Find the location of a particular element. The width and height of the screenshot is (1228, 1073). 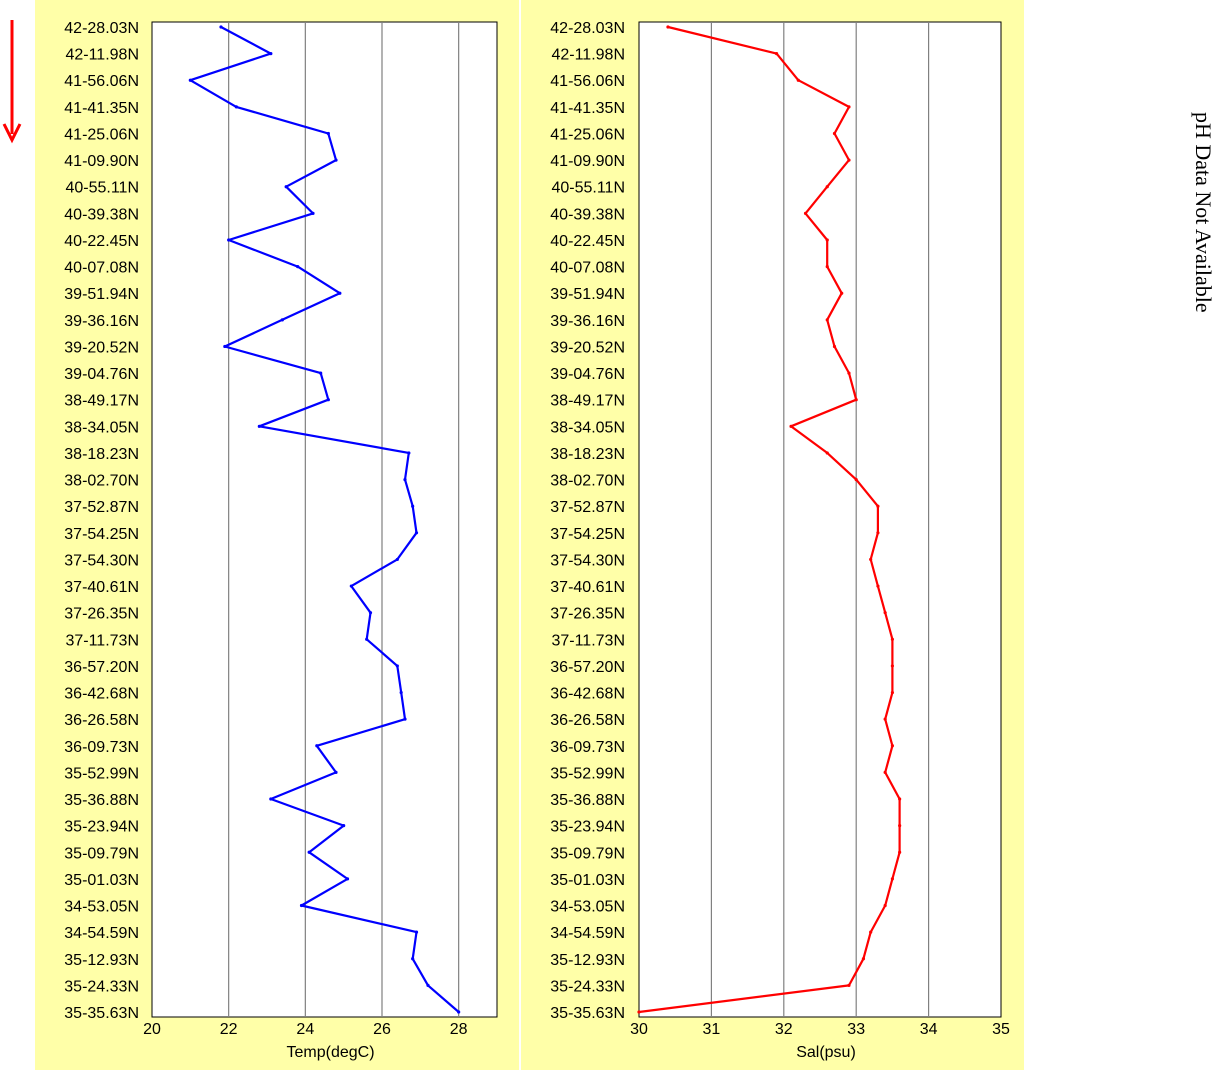

y-tick-label: 36-42.68N is located at coordinates (101, 694).